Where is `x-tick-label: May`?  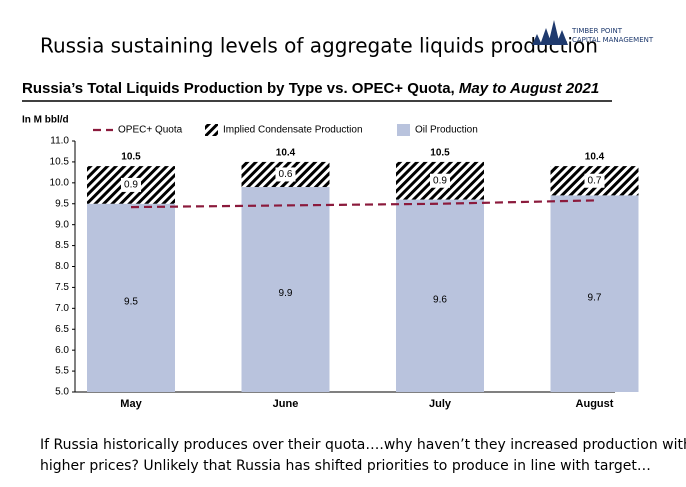 x-tick-label: May is located at coordinates (131, 404).